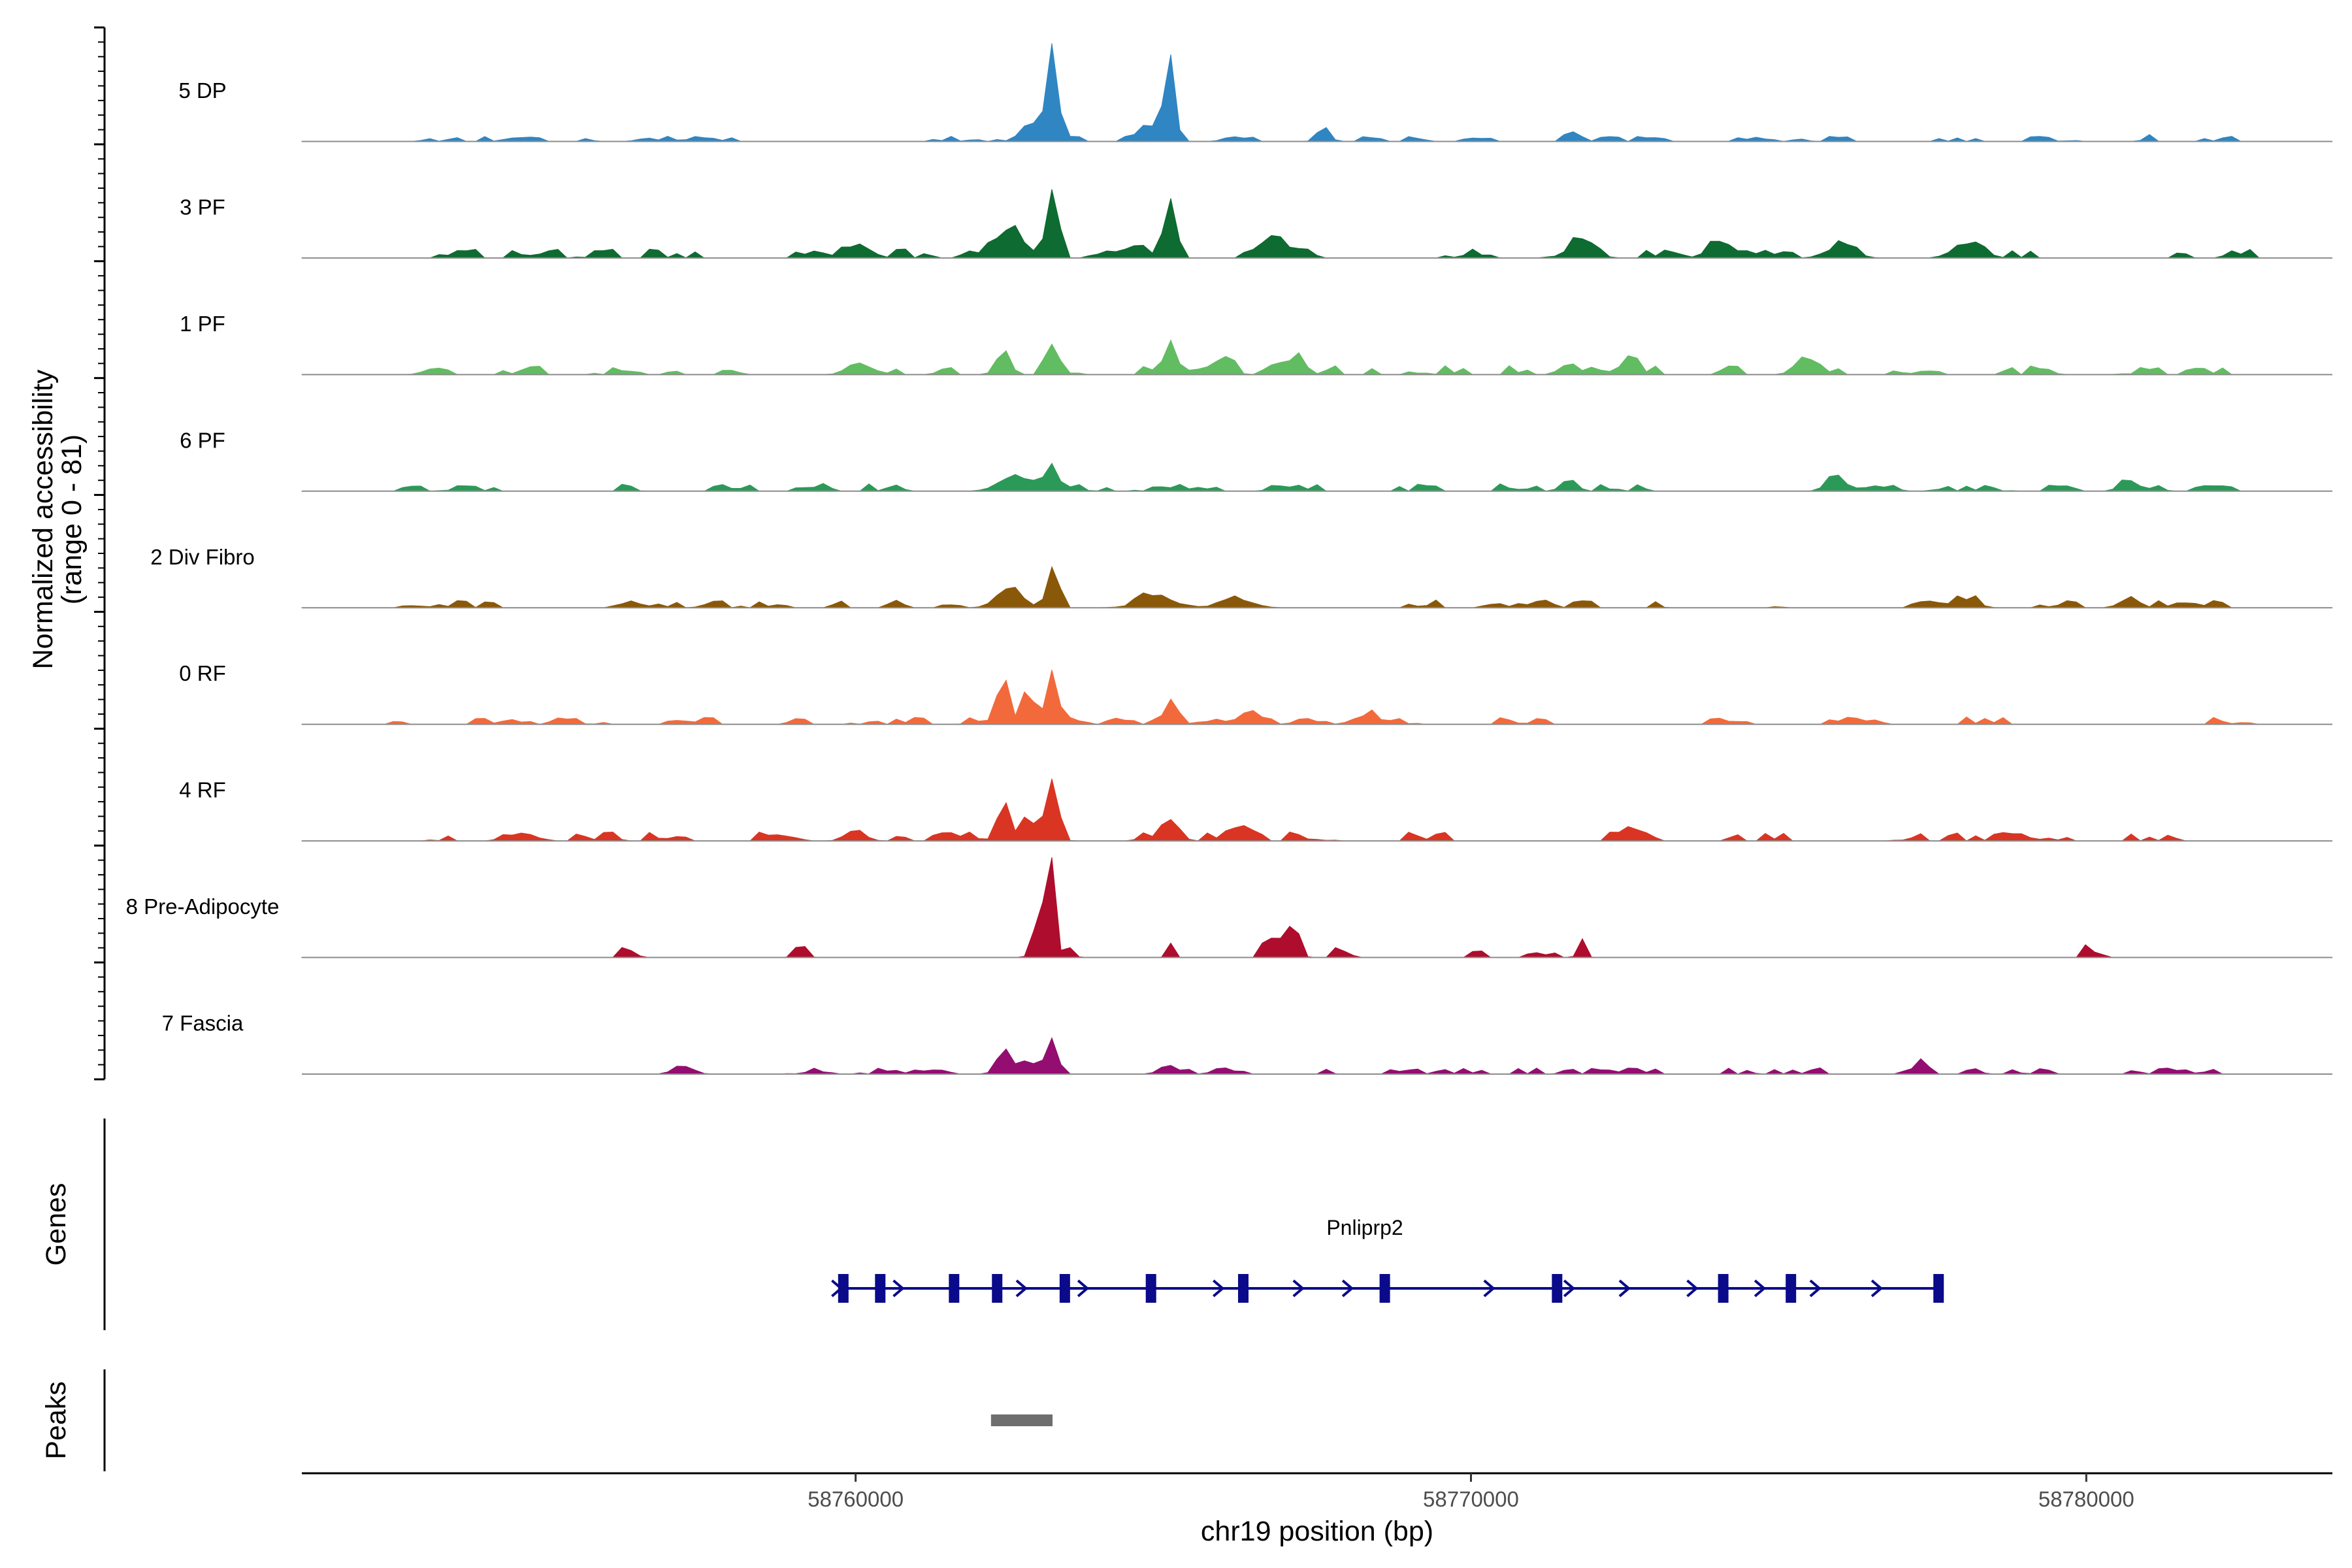 This screenshot has width=2352, height=1568. I want to click on track-6: 0 RF, so click(1255, 693).